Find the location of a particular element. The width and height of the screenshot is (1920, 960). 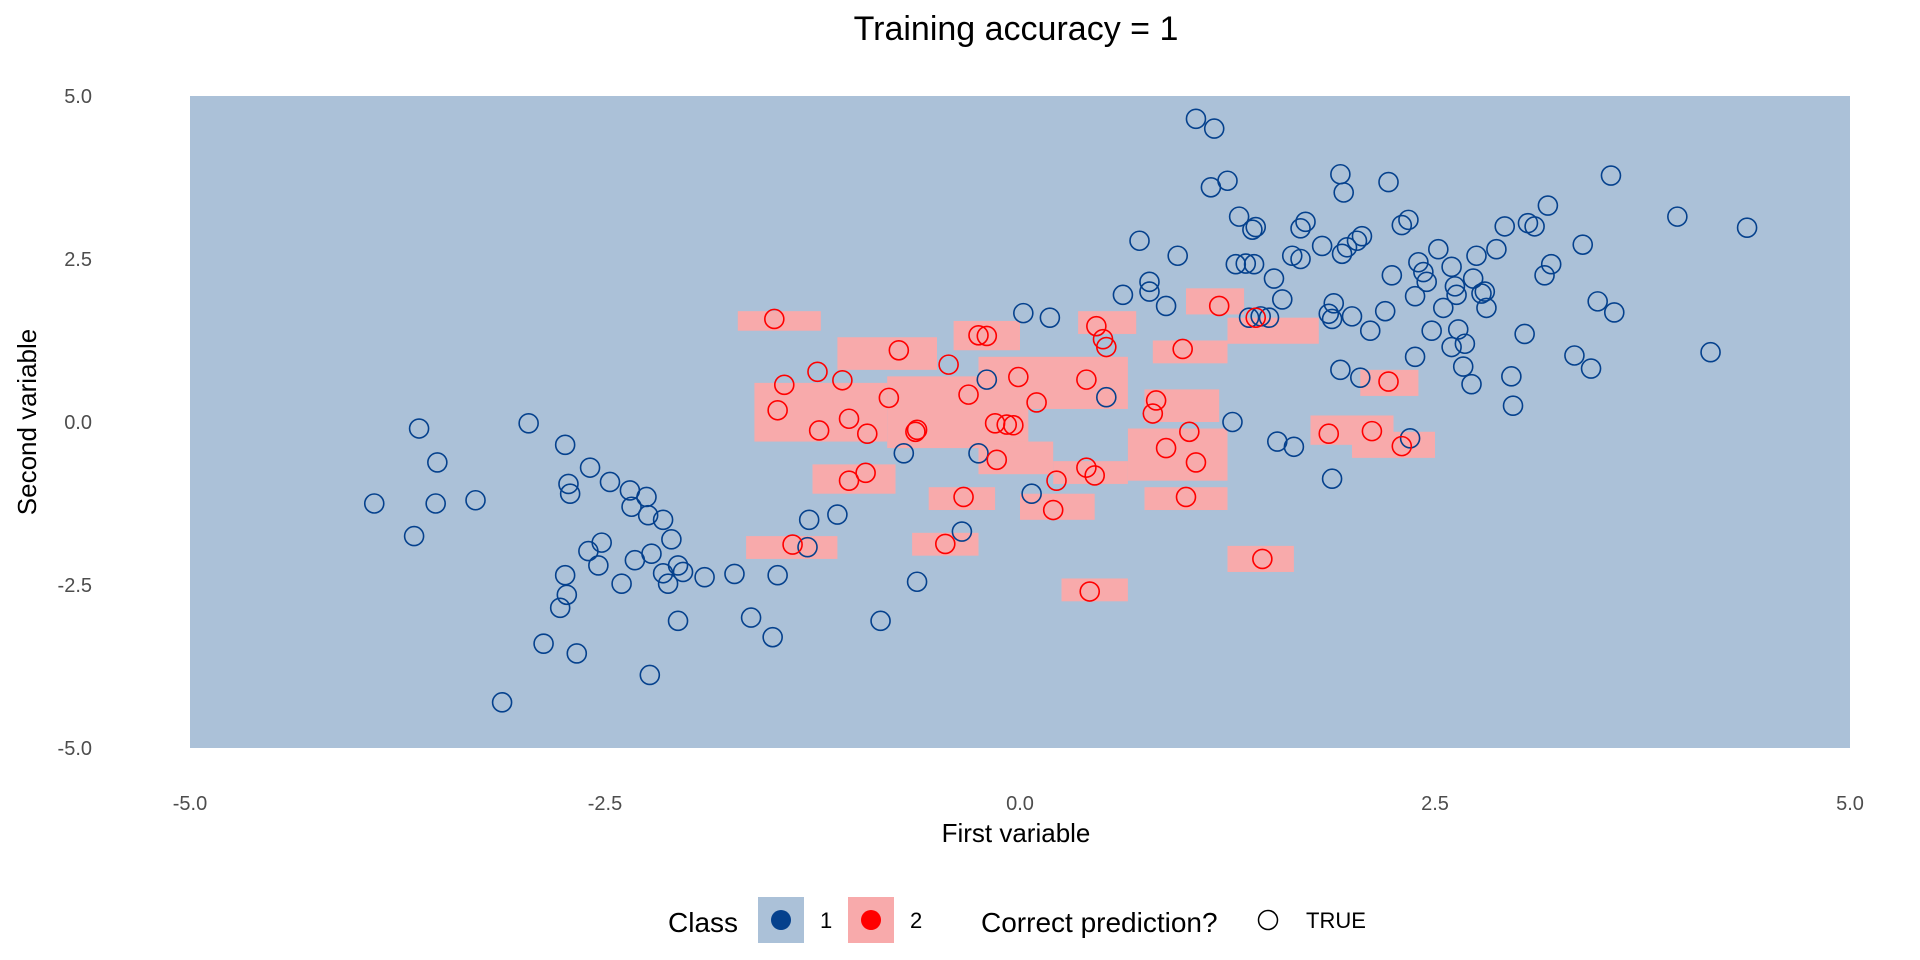

legend-class-2-dot is located at coordinates (871, 920).